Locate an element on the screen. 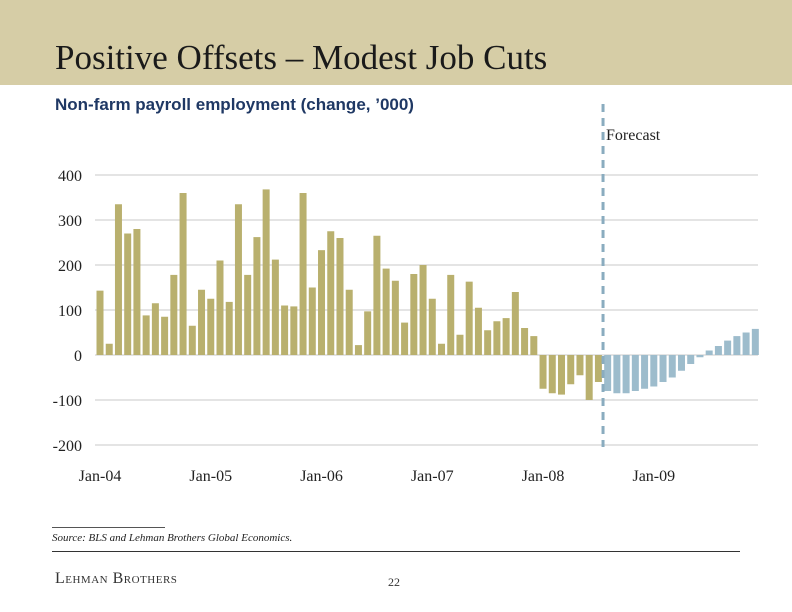  forecast-label: Forecast is located at coordinates (633, 135).